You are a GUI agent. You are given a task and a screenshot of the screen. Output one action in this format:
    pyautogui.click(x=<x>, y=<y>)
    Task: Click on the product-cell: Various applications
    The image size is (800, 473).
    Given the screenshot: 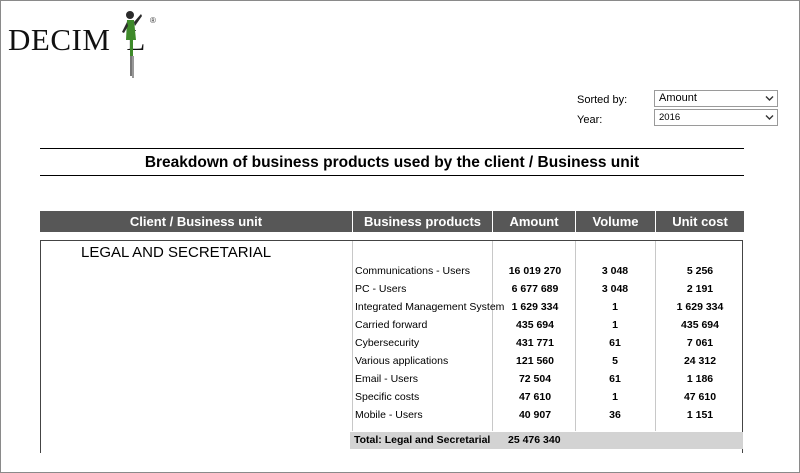 What is the action you would take?
    pyautogui.click(x=402, y=361)
    